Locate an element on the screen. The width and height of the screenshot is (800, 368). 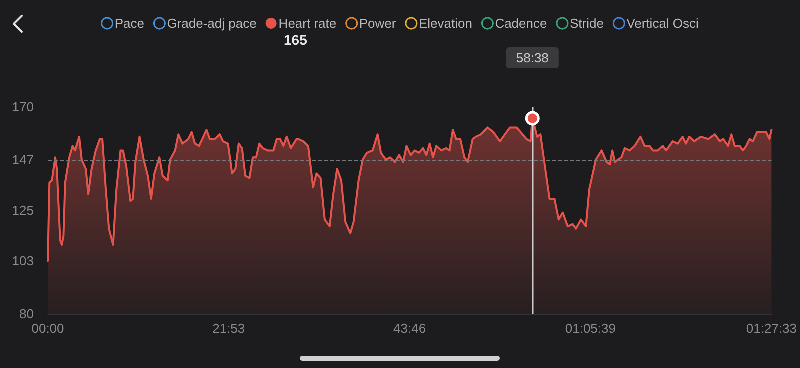
legend-label: Power is located at coordinates (378, 23).